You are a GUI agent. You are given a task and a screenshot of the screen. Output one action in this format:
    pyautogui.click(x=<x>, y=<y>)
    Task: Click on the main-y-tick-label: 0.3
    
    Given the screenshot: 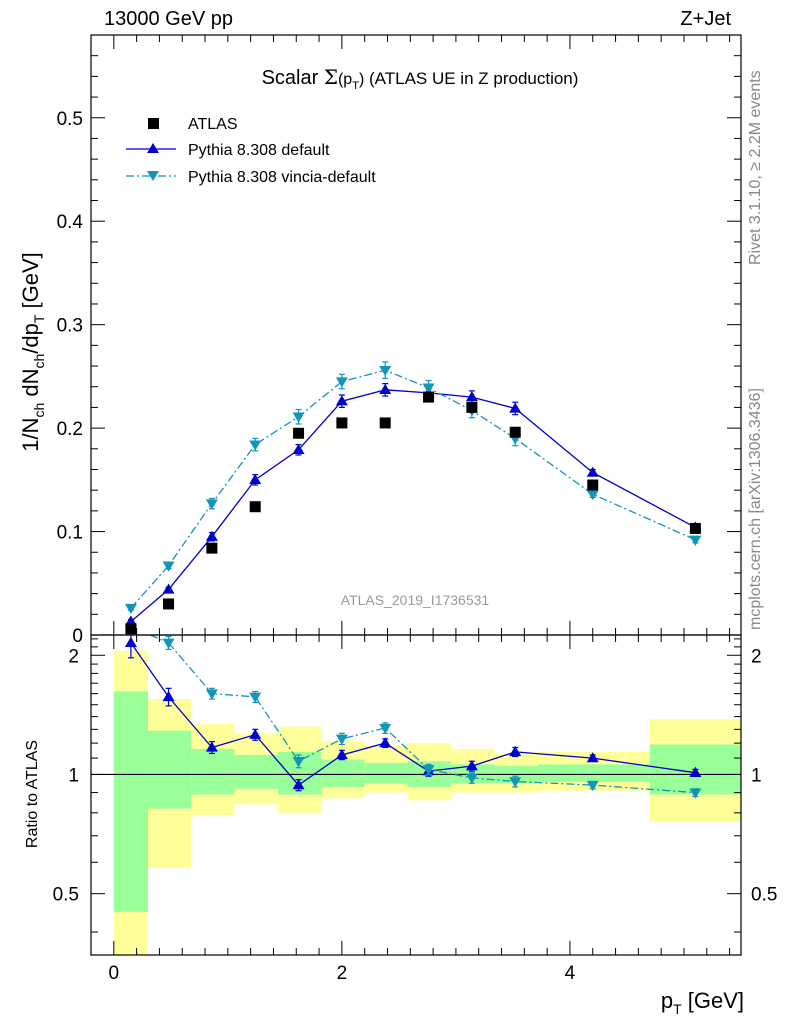 What is the action you would take?
    pyautogui.click(x=70, y=326)
    